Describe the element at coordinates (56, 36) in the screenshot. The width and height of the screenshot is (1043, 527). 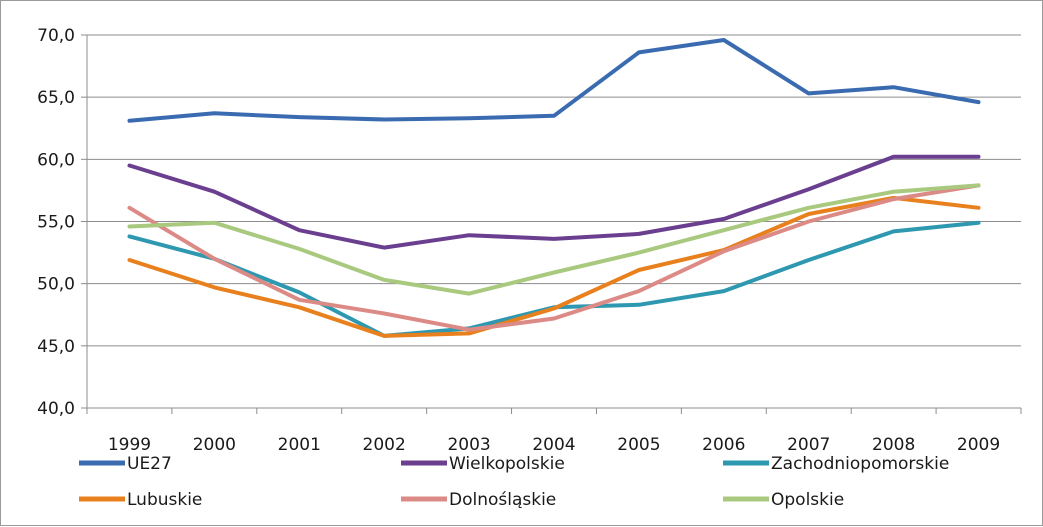
I see `y-tick-label: 70,0` at that location.